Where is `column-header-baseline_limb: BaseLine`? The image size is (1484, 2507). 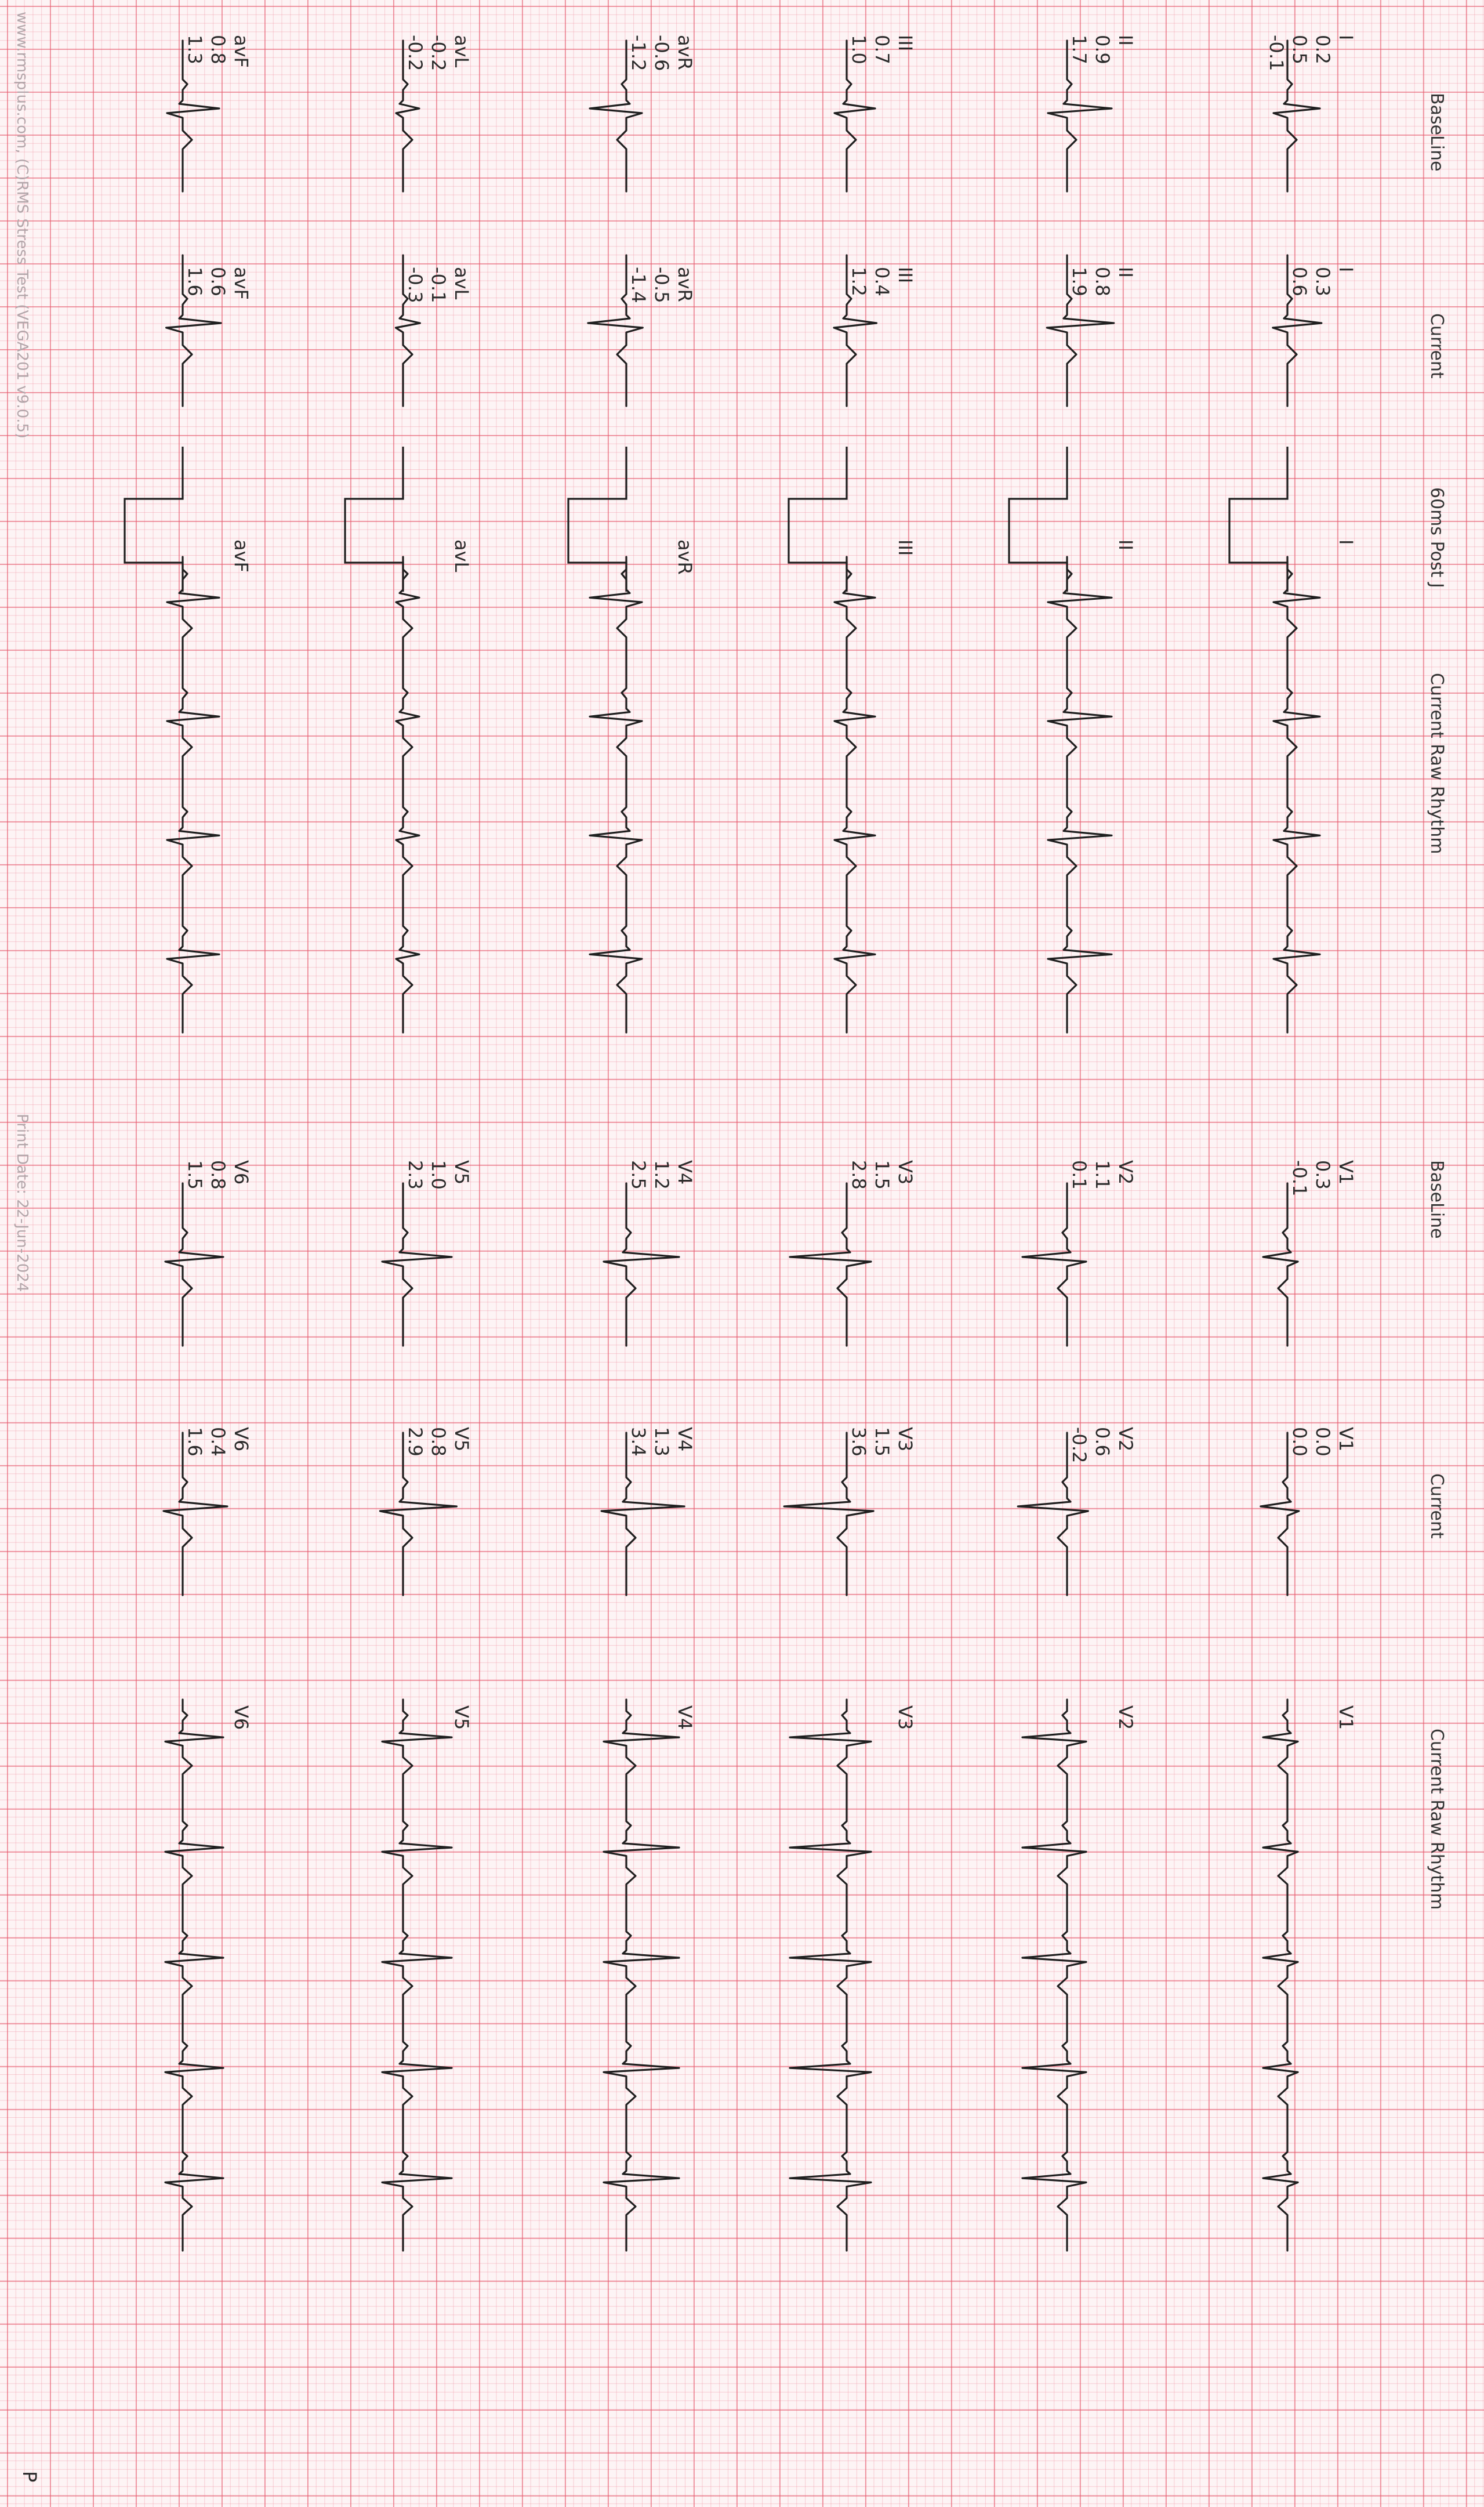 column-header-baseline_limb: BaseLine is located at coordinates (1437, 132).